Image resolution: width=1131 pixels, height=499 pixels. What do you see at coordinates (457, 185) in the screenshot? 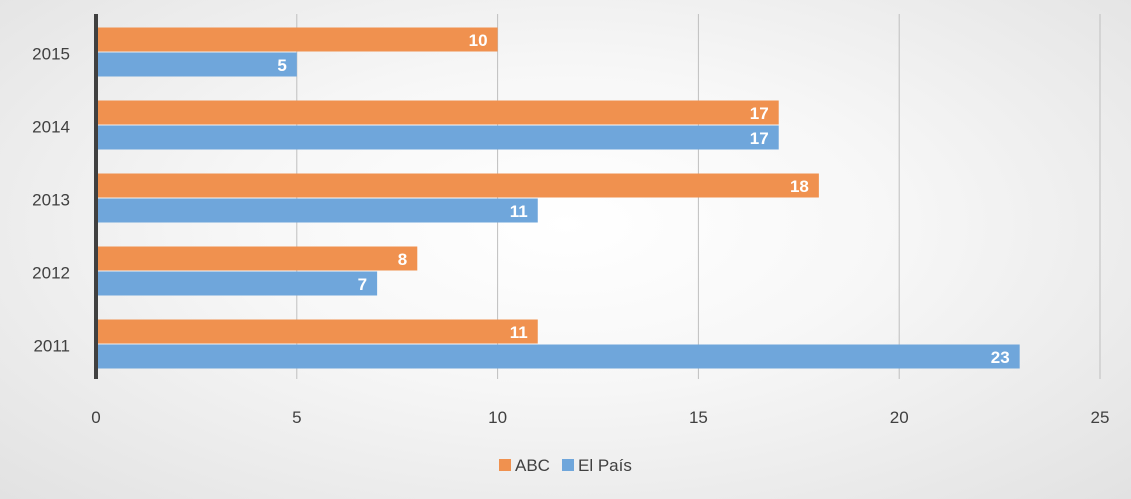
I see `bar-abc-2013` at bounding box center [457, 185].